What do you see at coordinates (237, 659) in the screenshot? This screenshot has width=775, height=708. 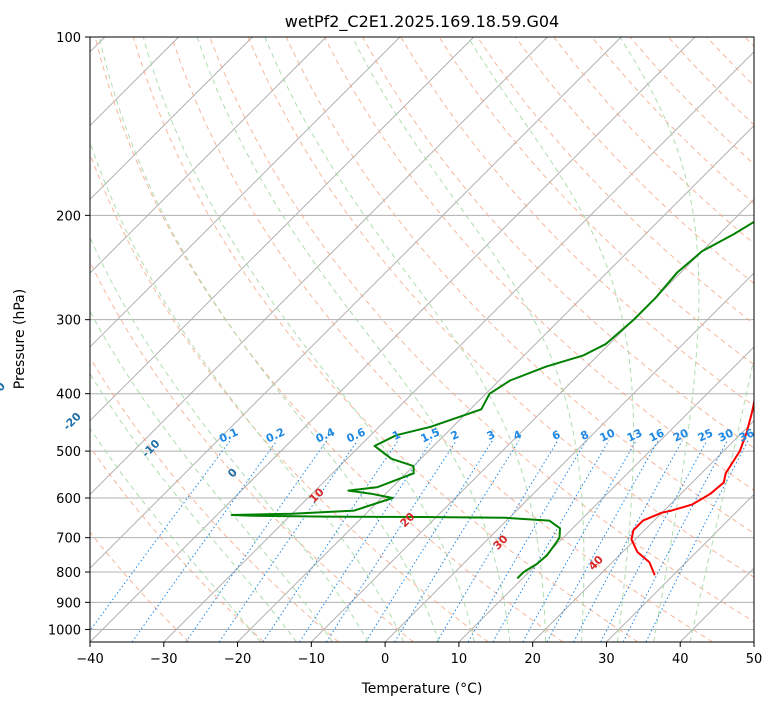 I see `x-tick-label: −20` at bounding box center [237, 659].